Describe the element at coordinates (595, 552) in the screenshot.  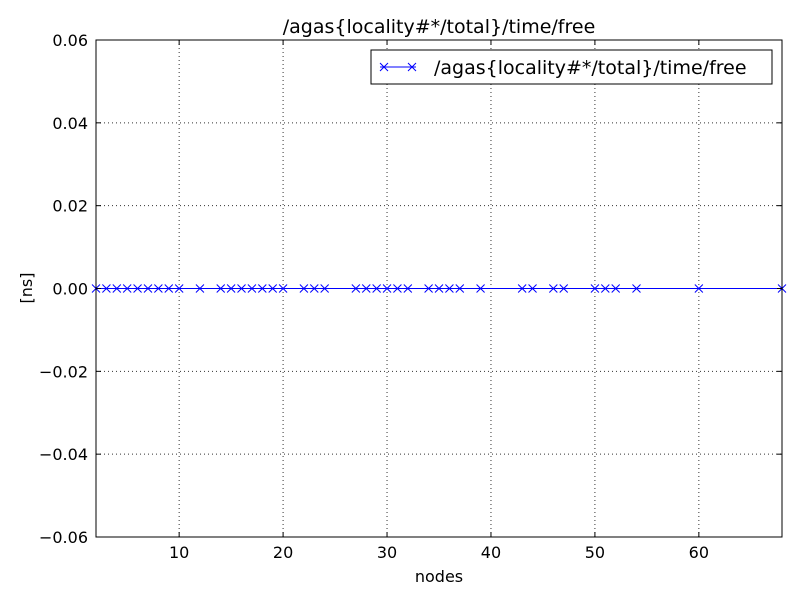
I see `x-tick-label: 50` at that location.